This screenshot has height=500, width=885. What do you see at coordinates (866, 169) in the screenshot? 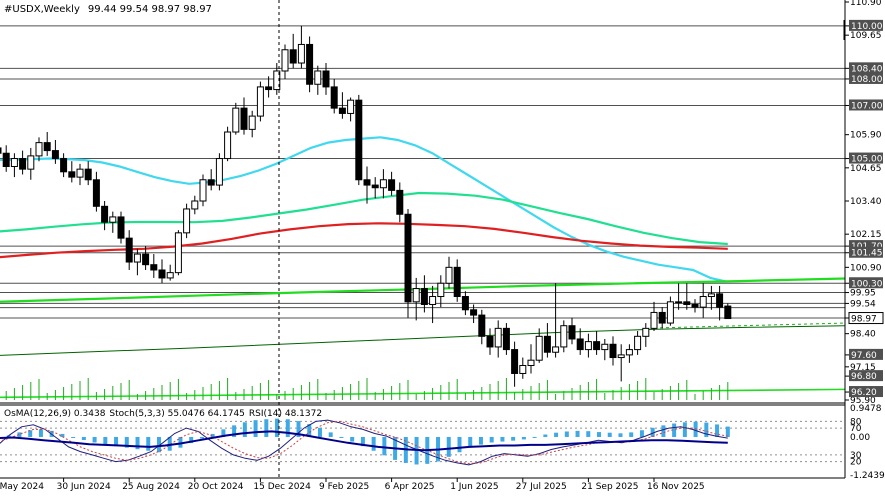
I see `price-tick-label: 104.65` at bounding box center [866, 169].